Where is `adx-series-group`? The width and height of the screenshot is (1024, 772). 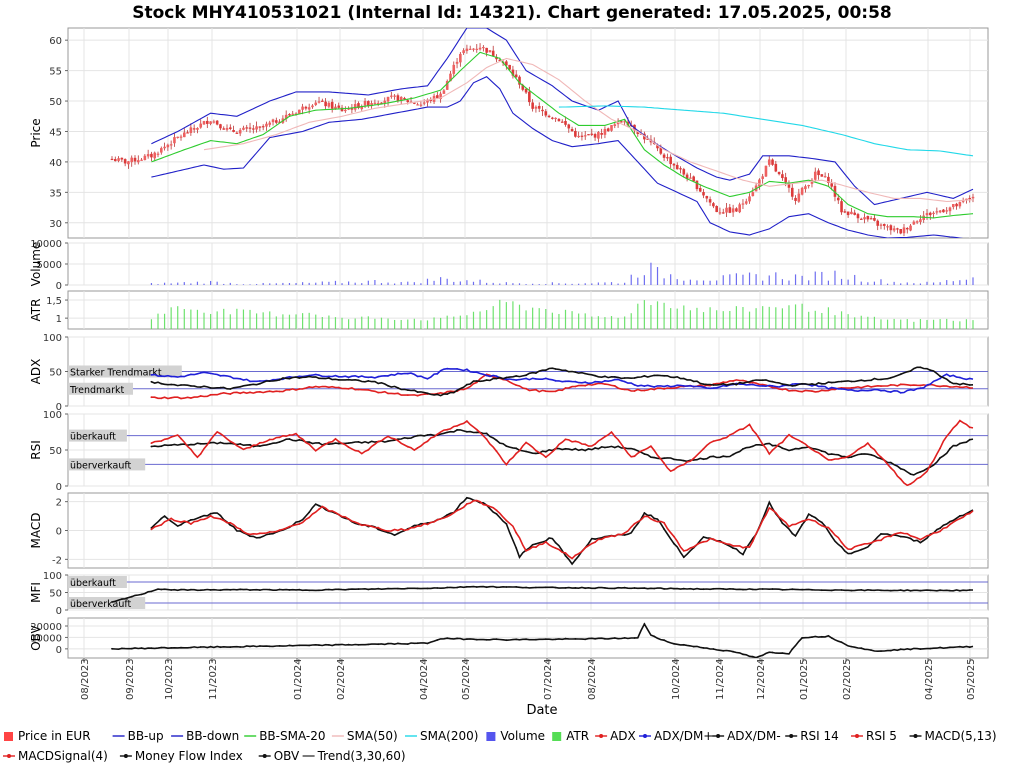
adx-series-group is located at coordinates (562, 383).